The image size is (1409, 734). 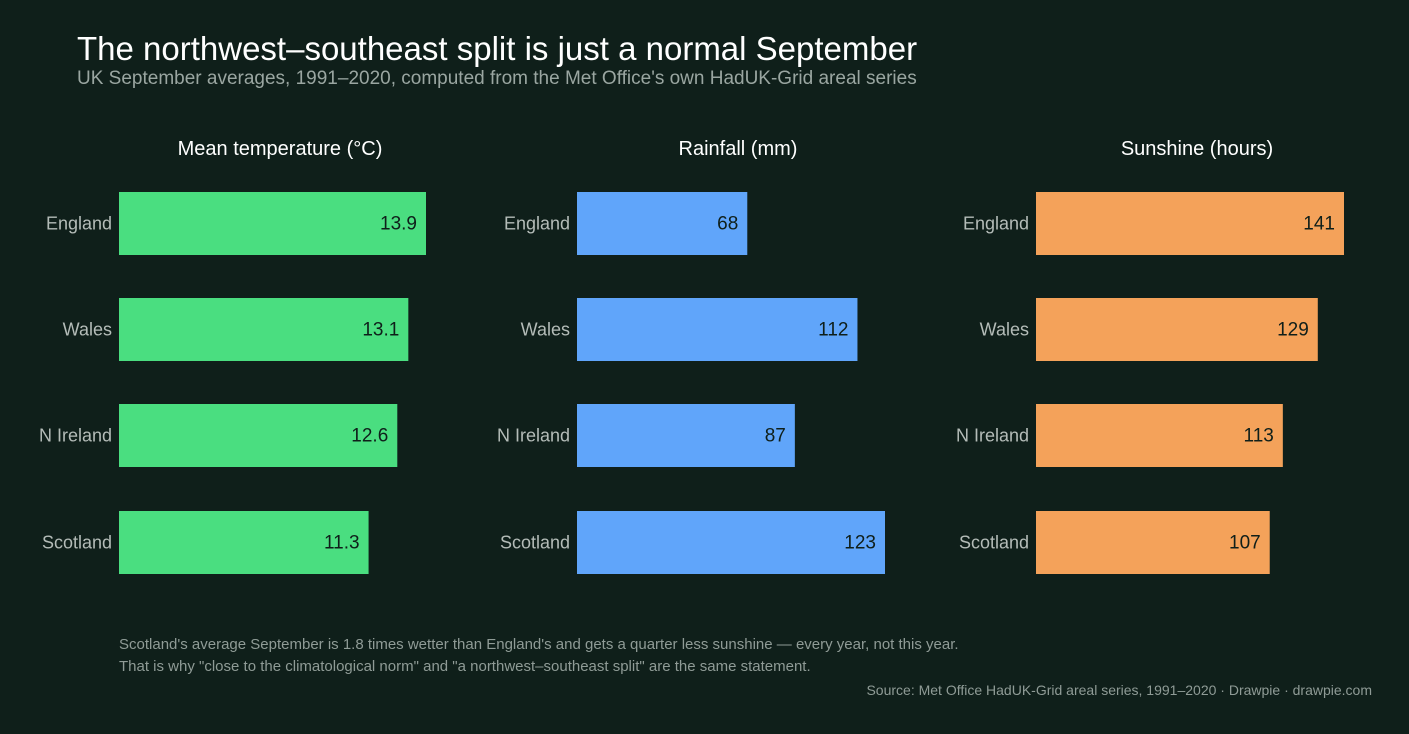 I want to click on value-label: 87, so click(x=775, y=436).